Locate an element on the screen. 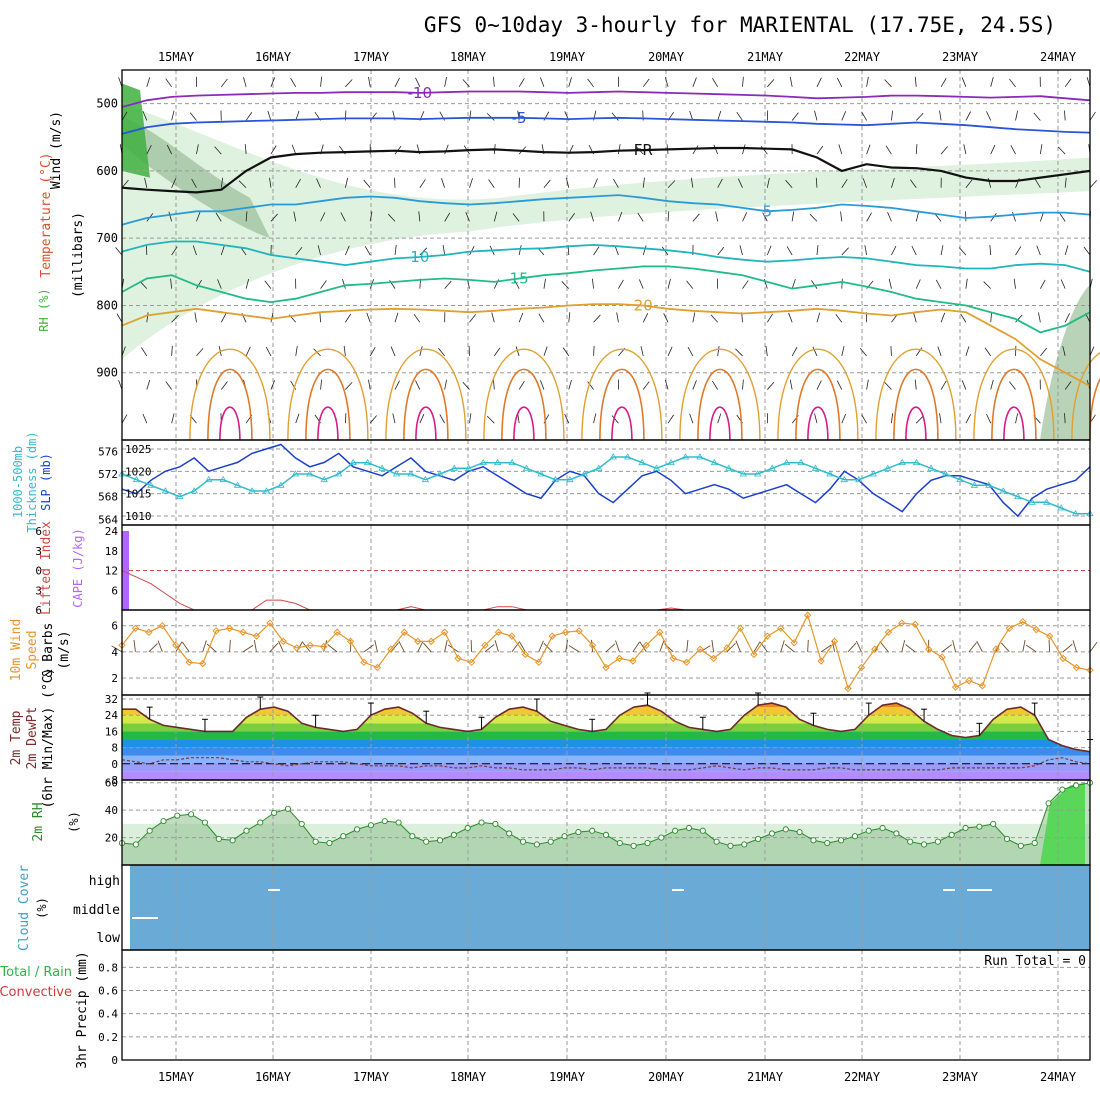 The height and width of the screenshot is (1100, 1100). isotherm-line is located at coordinates (606, 345).